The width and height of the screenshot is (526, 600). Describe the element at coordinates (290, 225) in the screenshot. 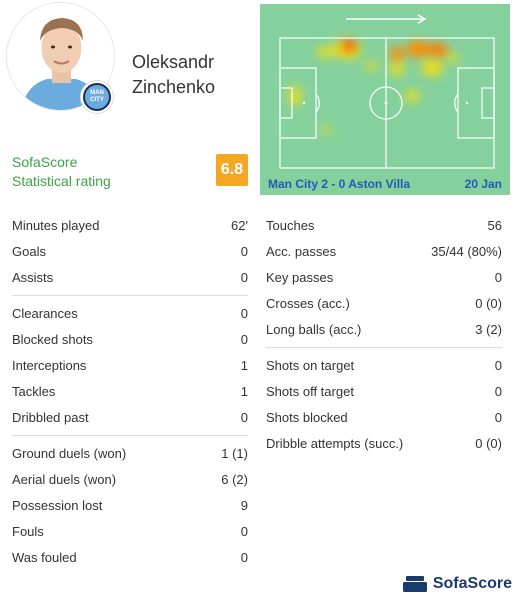

I see `stat-label: Touches` at that location.